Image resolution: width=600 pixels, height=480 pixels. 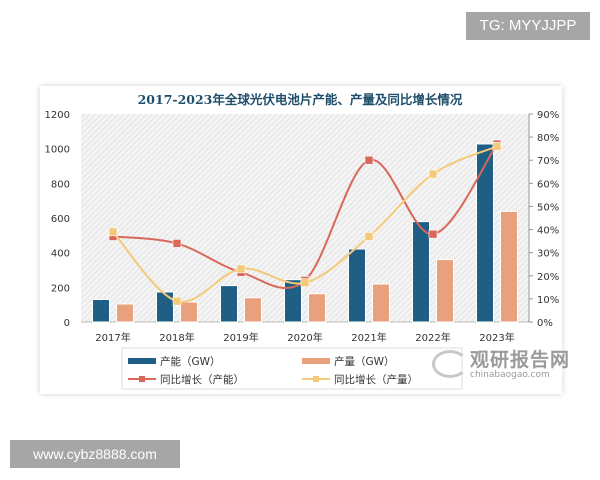 What do you see at coordinates (496, 337) in the screenshot?
I see `x-tick-label: 2023年` at bounding box center [496, 337].